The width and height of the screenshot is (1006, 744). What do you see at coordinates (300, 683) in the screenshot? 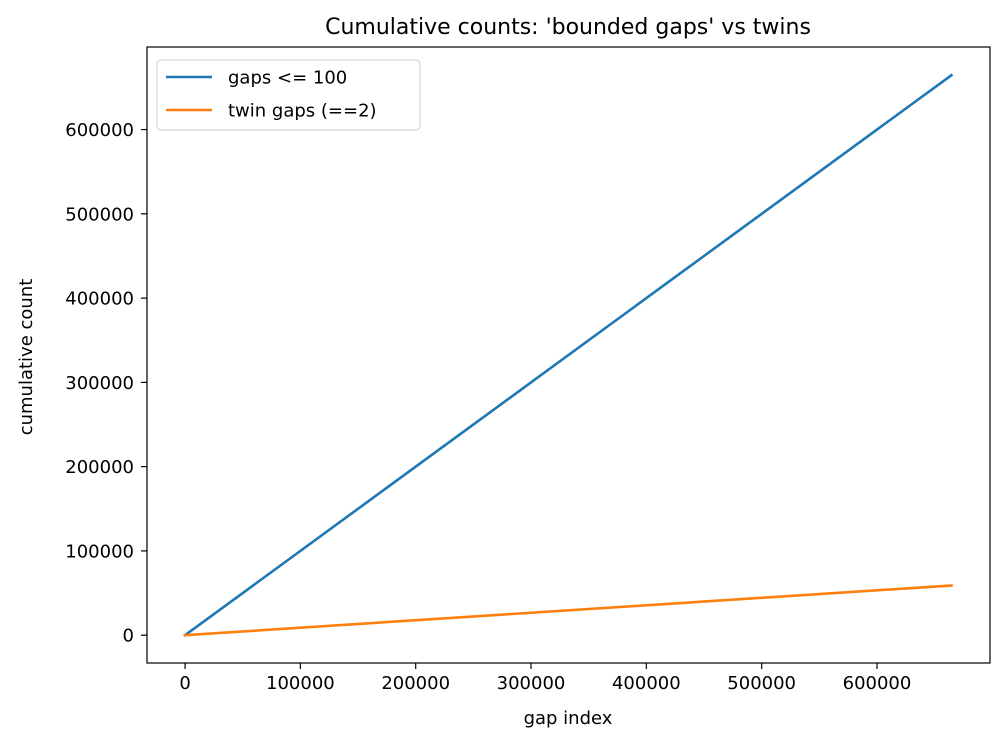
I see `x-tick-label: 100000` at bounding box center [300, 683].